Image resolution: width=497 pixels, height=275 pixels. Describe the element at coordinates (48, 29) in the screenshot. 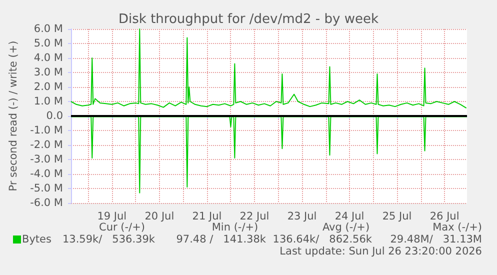

I see `y-tick-label: 6.0 M` at that location.